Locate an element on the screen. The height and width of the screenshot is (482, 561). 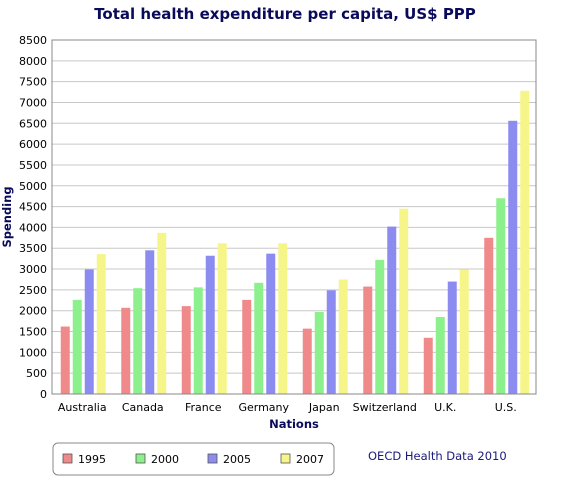
y-axis-title: Spending is located at coordinates (7, 216).